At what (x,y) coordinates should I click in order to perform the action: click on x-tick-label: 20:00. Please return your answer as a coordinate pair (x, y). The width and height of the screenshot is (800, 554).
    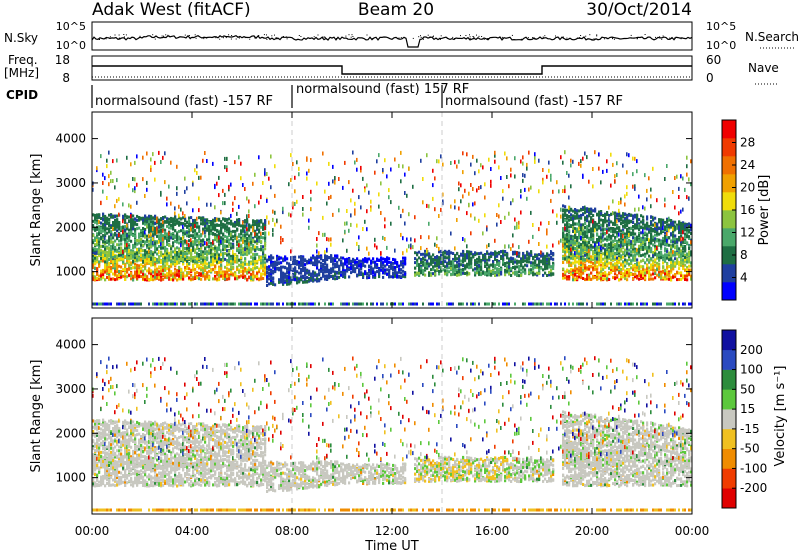
    Looking at the image, I should click on (592, 531).